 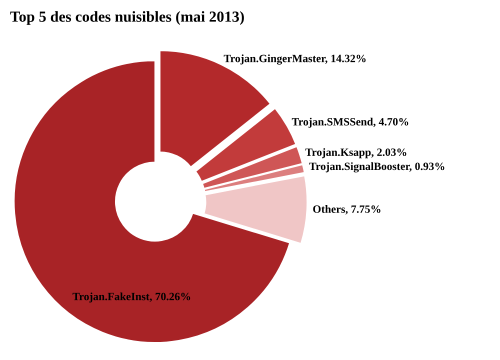 I want to click on chart-title: Top 5 des codes nuisibles (mai 2013), so click(x=127, y=18).